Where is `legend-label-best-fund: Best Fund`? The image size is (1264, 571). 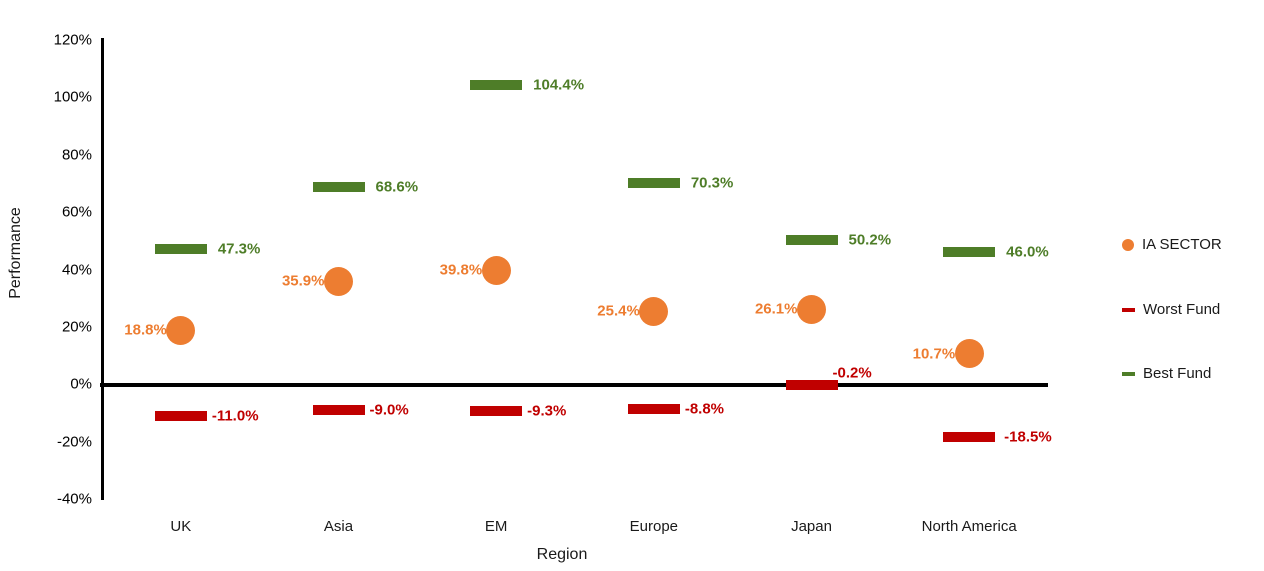
legend-label-best-fund: Best Fund is located at coordinates (1177, 373).